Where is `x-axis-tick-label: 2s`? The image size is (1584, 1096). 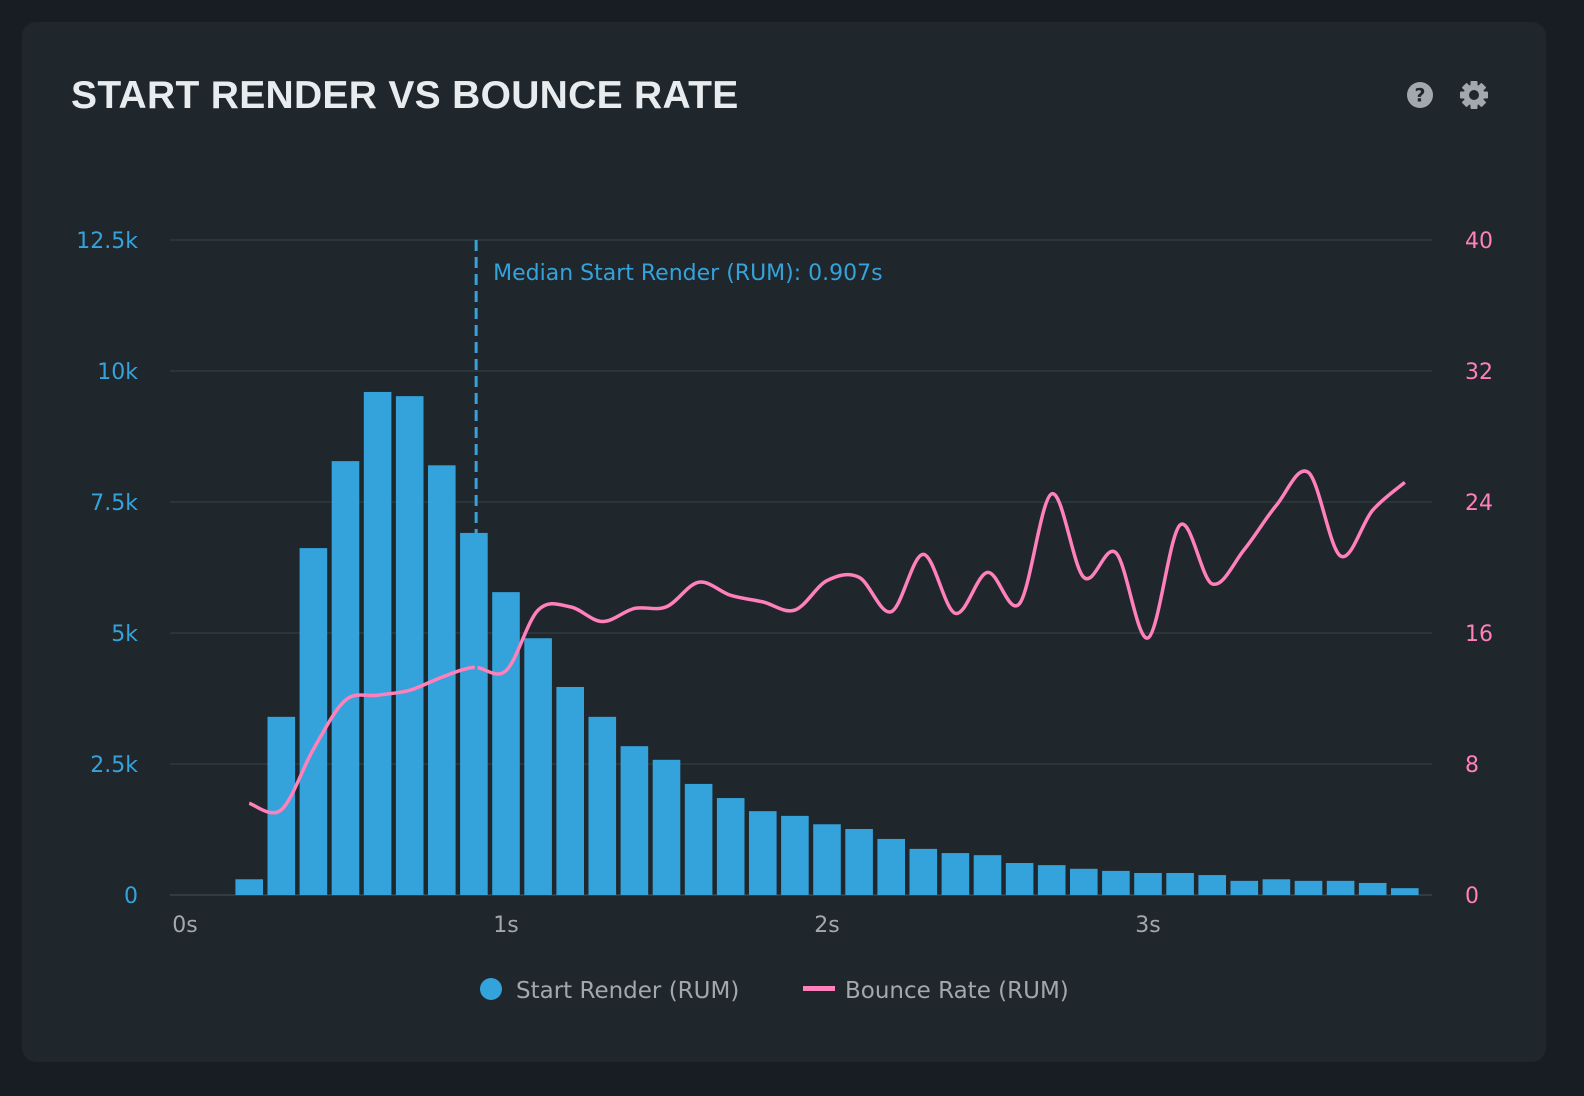
x-axis-tick-label: 2s is located at coordinates (826, 925).